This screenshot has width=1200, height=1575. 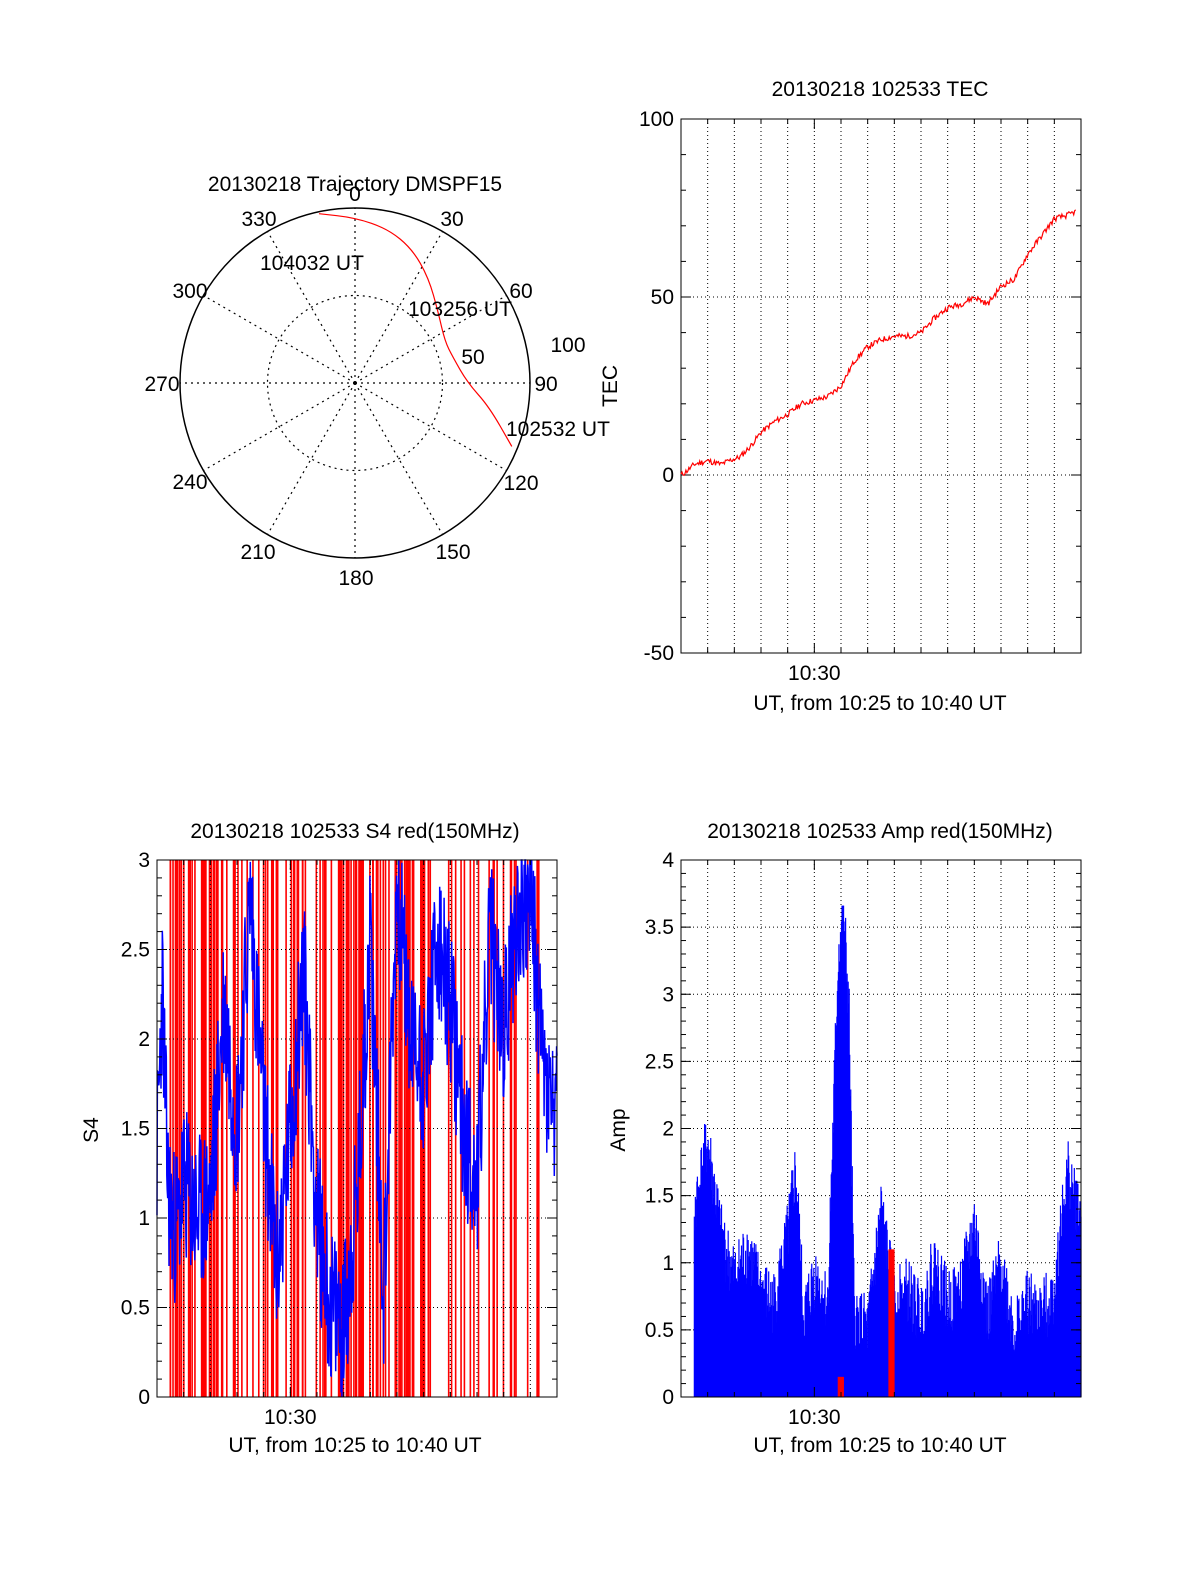 I want to click on tec-title: 20130218 102533 TEC, so click(x=880, y=89).